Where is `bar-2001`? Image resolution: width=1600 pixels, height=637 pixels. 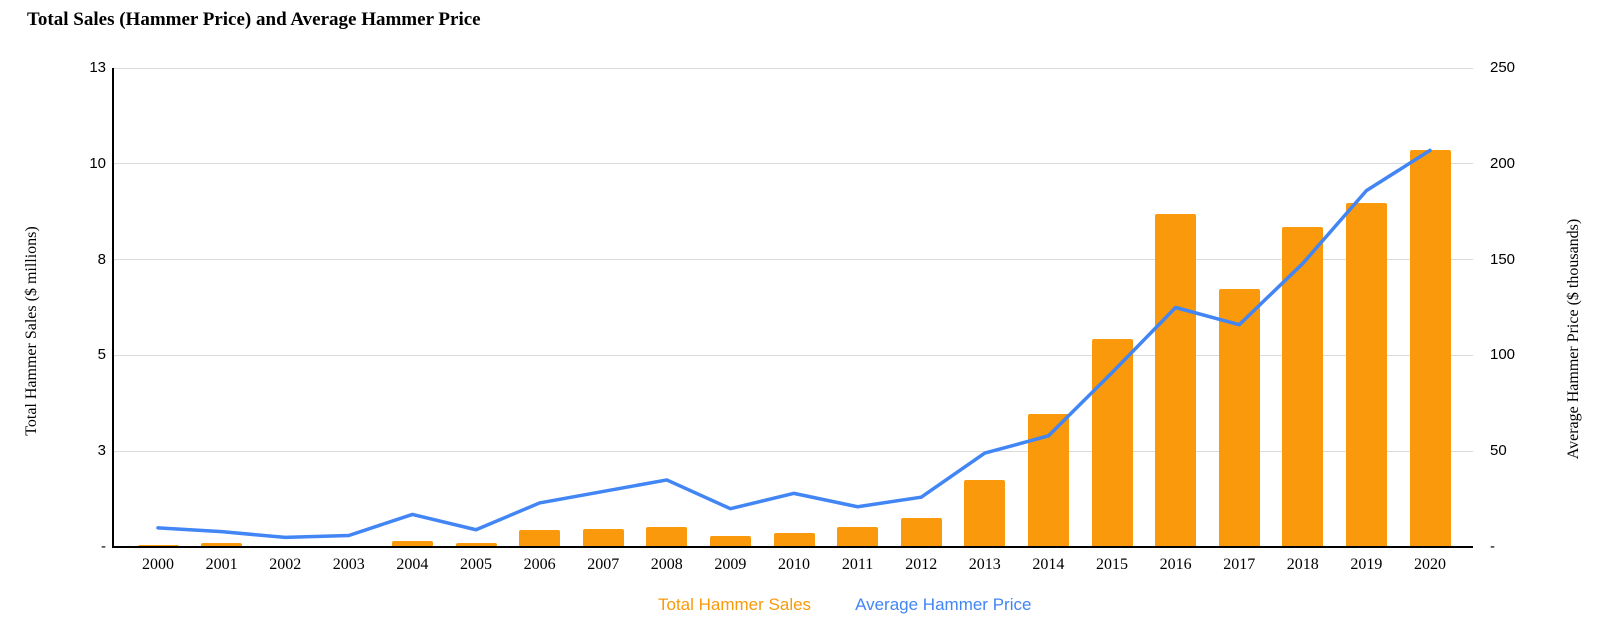 bar-2001 is located at coordinates (222, 545).